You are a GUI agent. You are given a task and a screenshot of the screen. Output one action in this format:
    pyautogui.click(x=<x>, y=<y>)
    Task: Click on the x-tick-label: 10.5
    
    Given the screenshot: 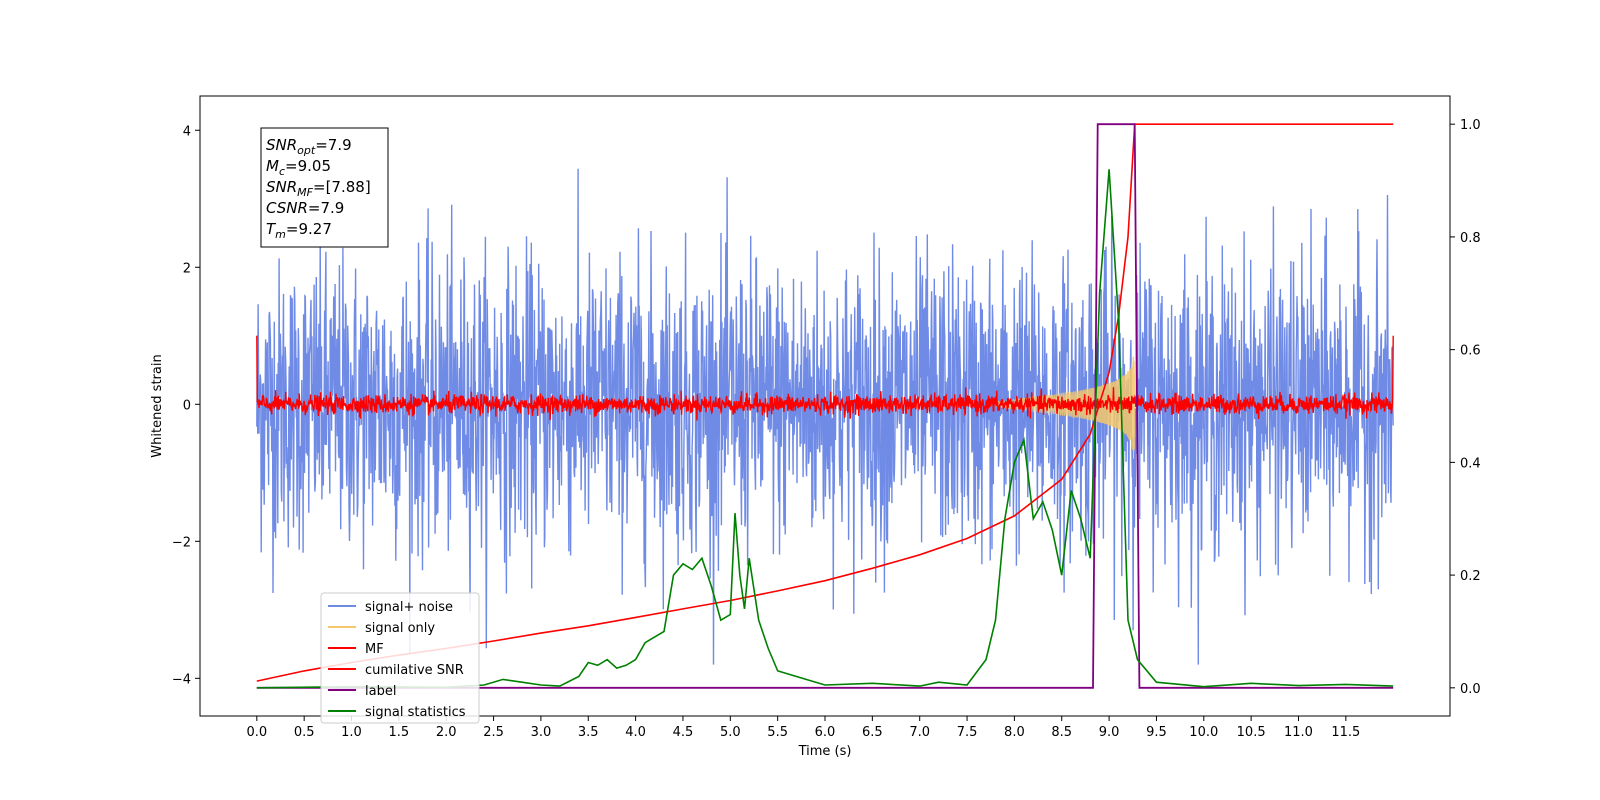 What is the action you would take?
    pyautogui.click(x=1251, y=732)
    